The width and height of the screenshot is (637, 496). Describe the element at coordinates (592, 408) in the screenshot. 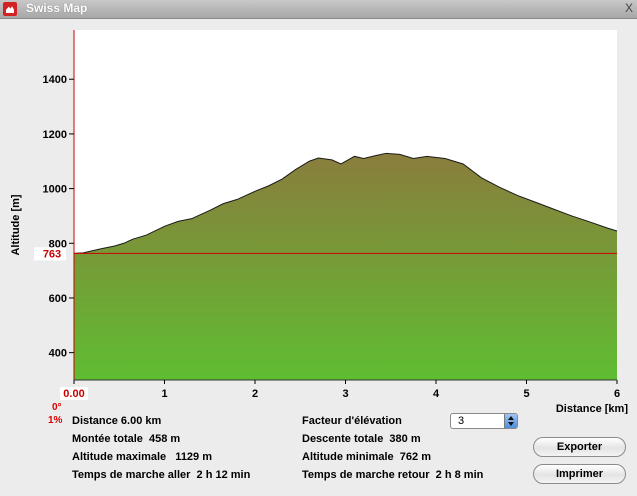

I see `x-axis-title: Distance [km]` at that location.